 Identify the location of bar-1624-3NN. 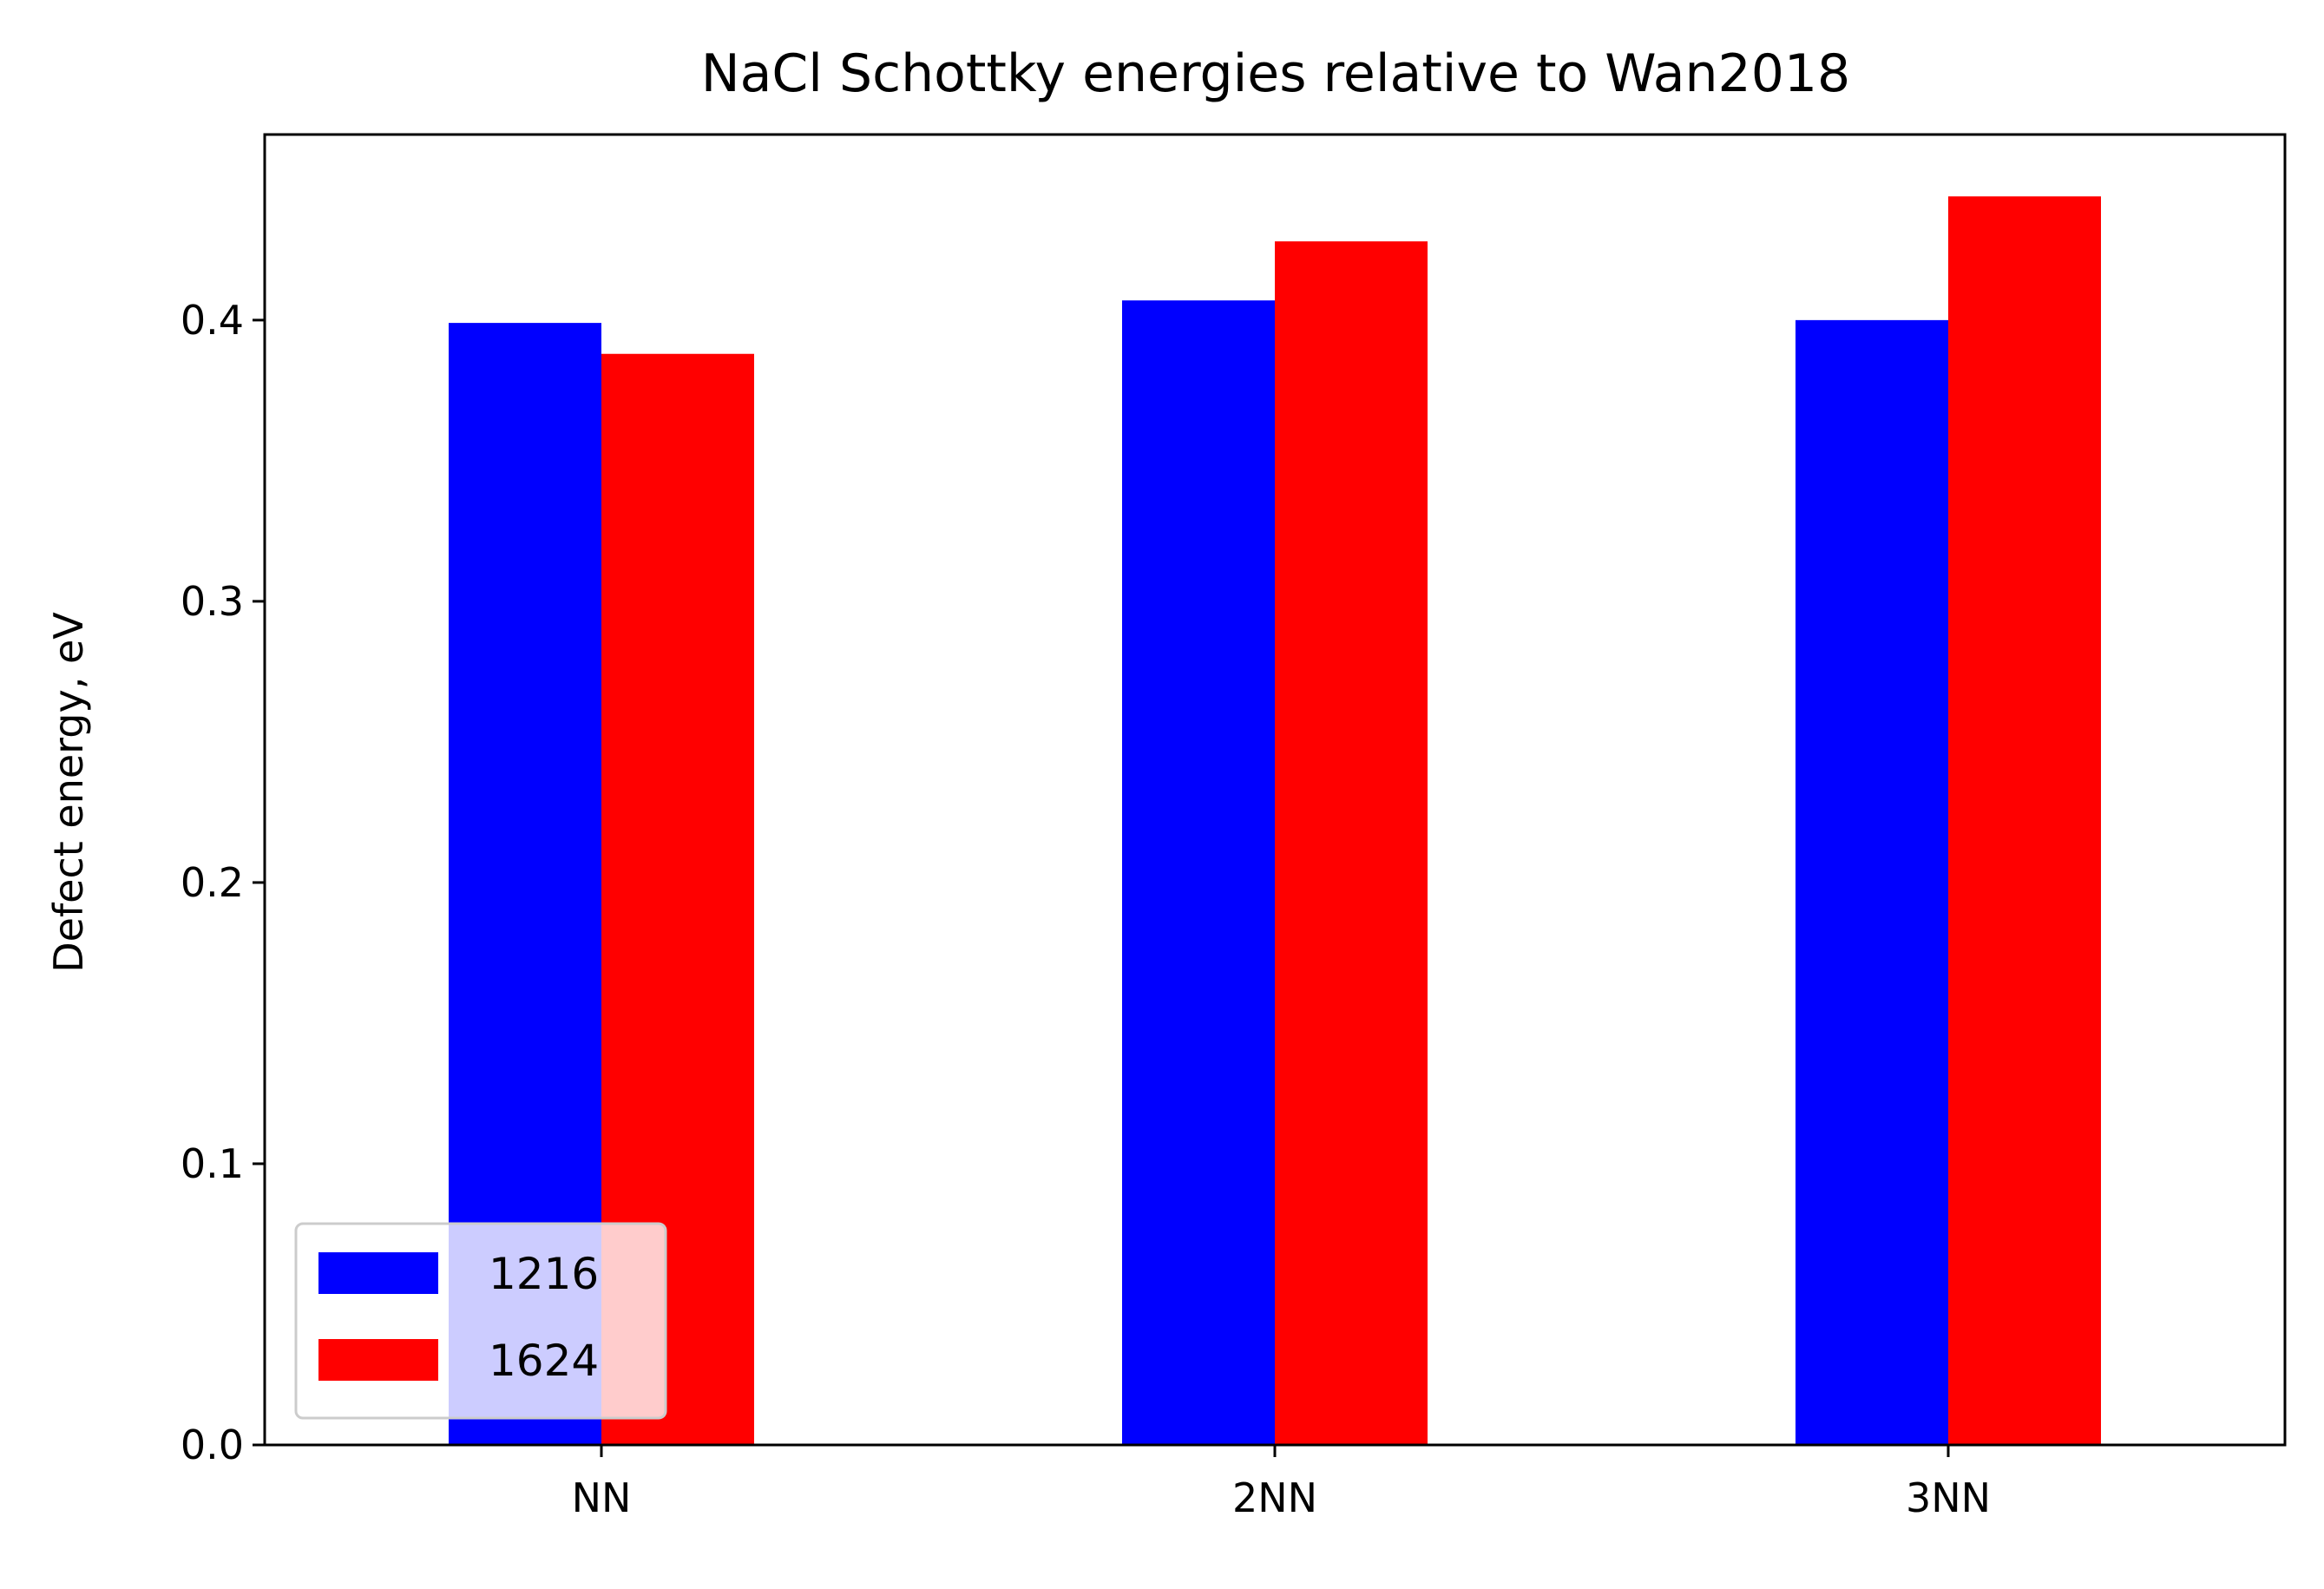
(2024, 820).